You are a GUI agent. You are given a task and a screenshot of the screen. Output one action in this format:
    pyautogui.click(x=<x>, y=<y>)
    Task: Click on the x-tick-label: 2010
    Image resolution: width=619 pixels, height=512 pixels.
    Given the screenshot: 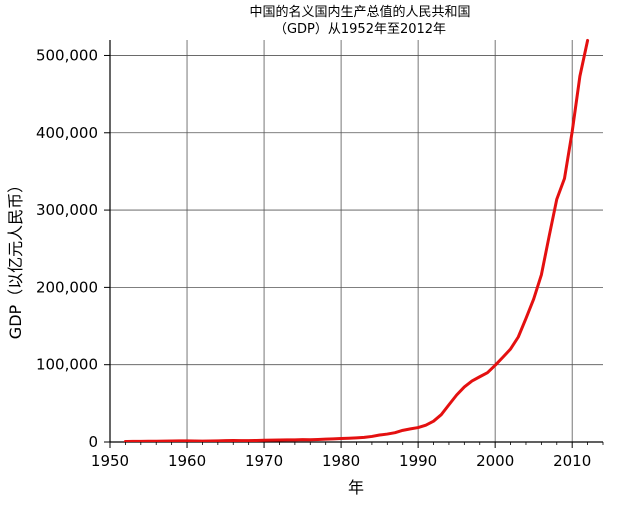 What is the action you would take?
    pyautogui.click(x=572, y=461)
    